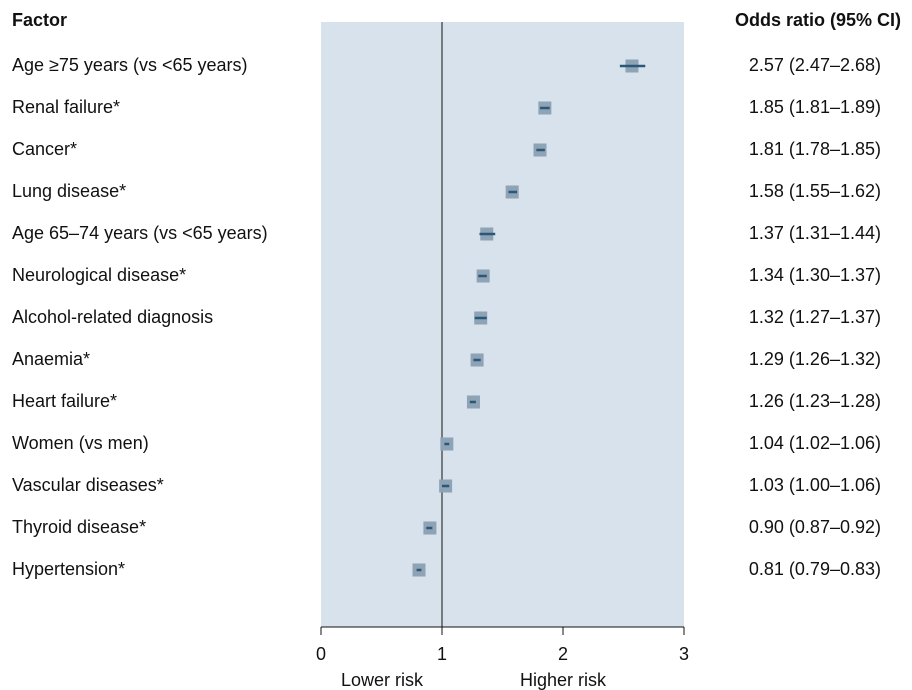 The height and width of the screenshot is (690, 912). I want to click on value-label: 1.85 (1.81–1.89), so click(815, 107).